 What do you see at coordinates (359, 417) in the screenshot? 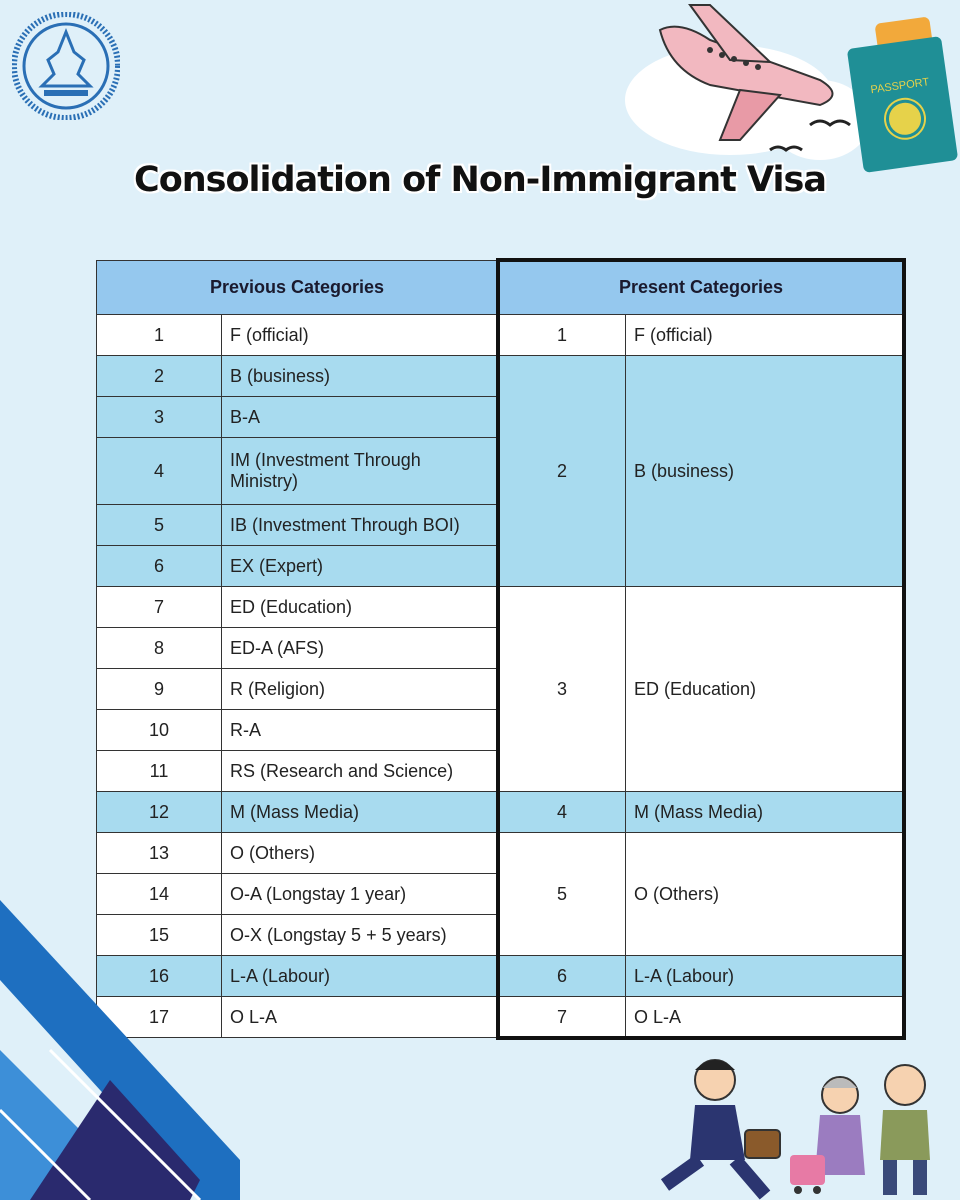
I see `visa-category: B-A` at bounding box center [359, 417].